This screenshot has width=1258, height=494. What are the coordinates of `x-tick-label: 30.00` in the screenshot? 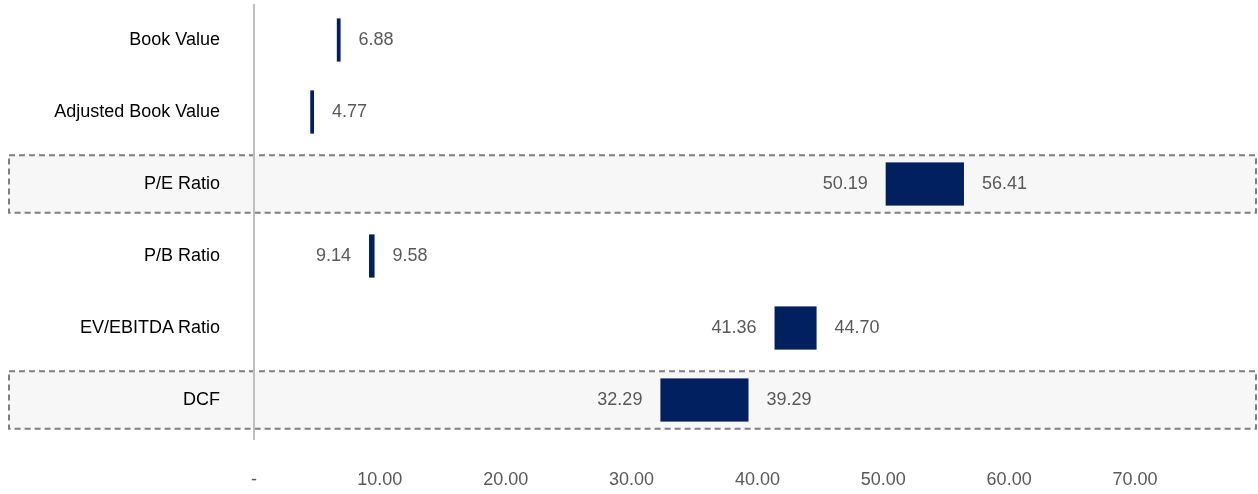 It's located at (632, 478).